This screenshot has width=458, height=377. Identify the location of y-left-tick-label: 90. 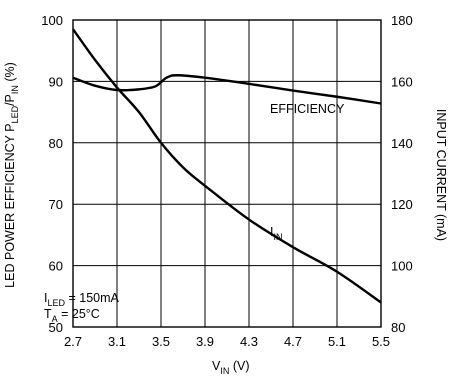
(56, 81).